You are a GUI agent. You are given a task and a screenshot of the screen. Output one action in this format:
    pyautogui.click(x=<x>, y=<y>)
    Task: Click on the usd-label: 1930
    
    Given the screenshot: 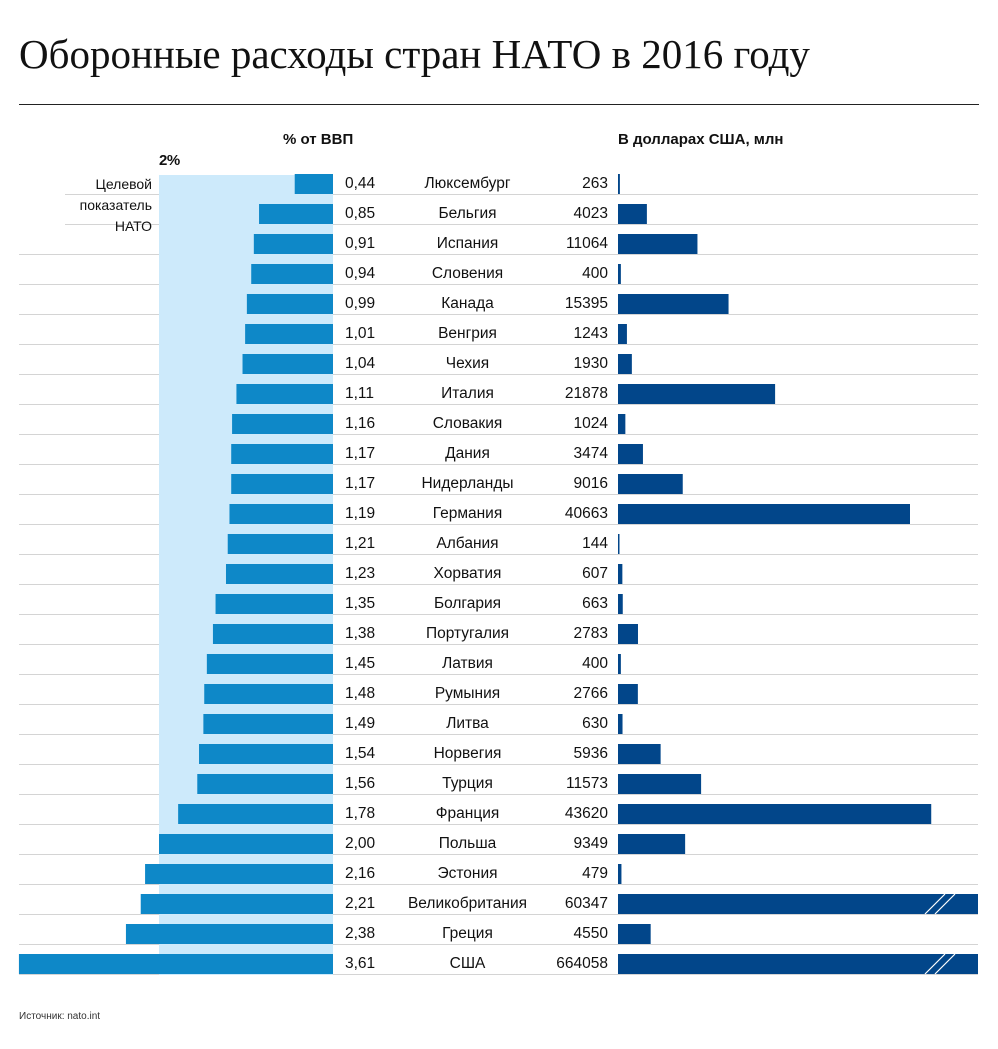 What is the action you would take?
    pyautogui.click(x=590, y=363)
    